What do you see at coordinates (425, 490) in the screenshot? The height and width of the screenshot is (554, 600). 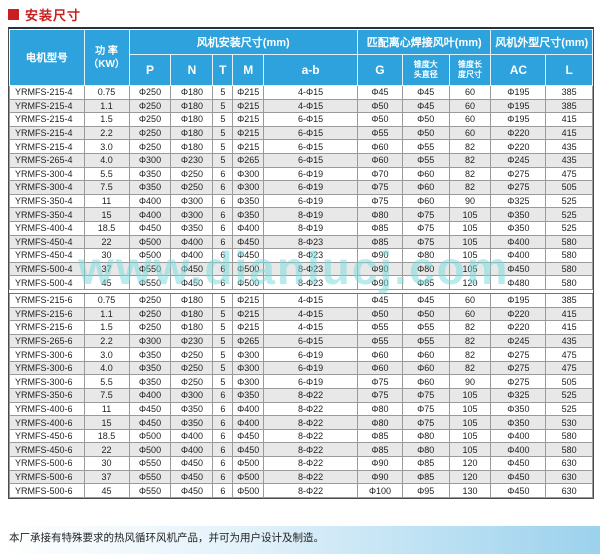 I see `table-cell: Φ95` at bounding box center [425, 490].